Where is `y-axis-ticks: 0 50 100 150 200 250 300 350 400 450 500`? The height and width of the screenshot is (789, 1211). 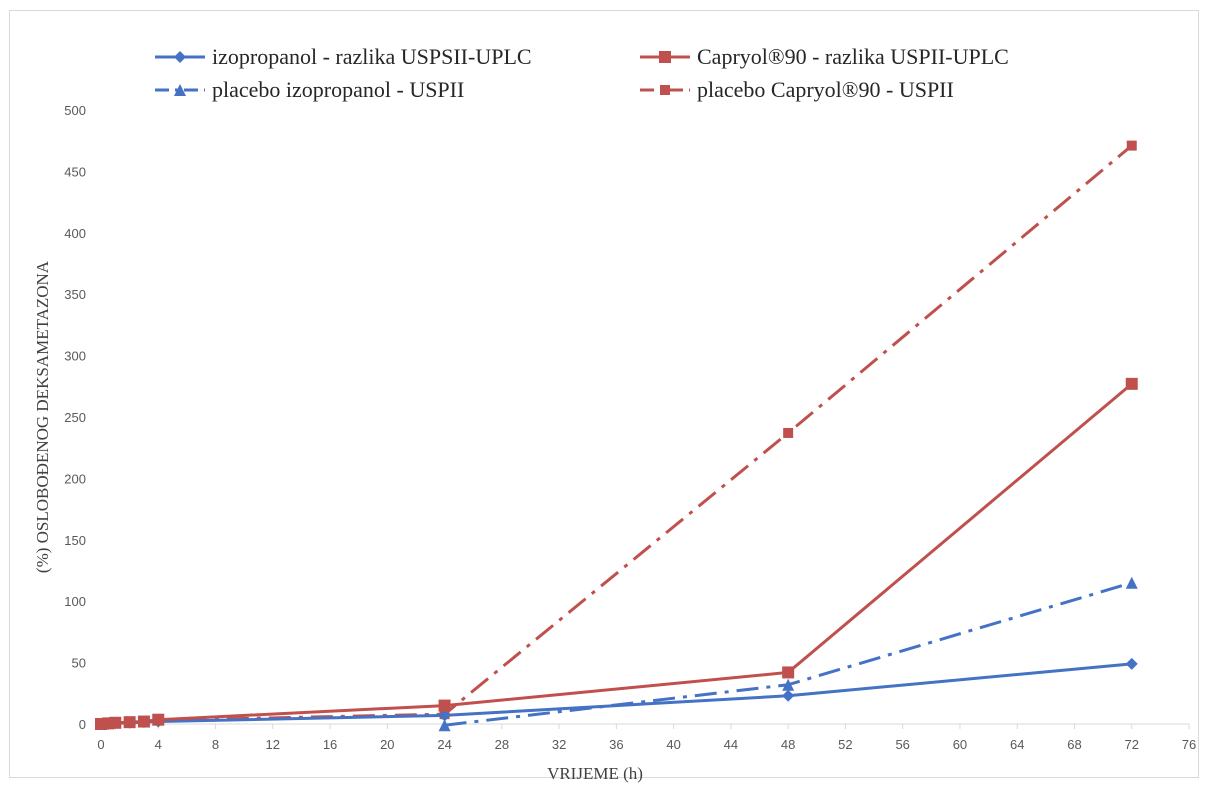 y-axis-ticks: 0 50 100 150 200 250 300 350 400 450 500 is located at coordinates (75, 417).